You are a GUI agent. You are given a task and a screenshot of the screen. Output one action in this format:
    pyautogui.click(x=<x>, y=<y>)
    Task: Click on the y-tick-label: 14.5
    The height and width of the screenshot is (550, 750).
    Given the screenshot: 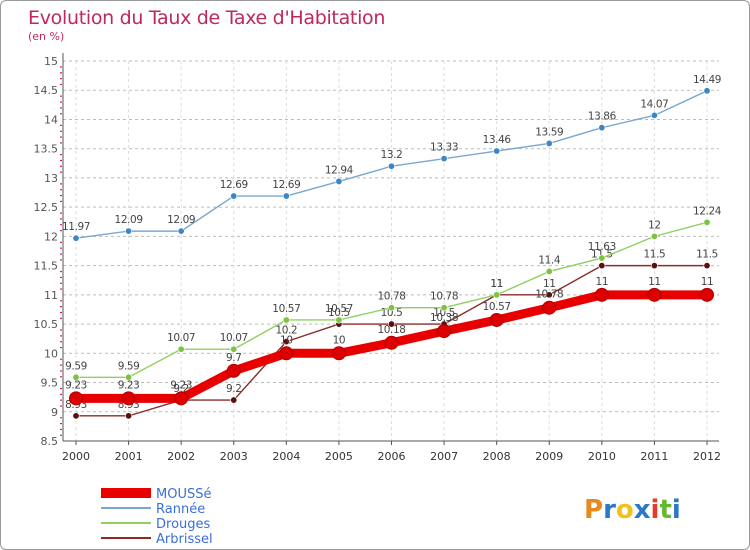 What is the action you would take?
    pyautogui.click(x=46, y=90)
    